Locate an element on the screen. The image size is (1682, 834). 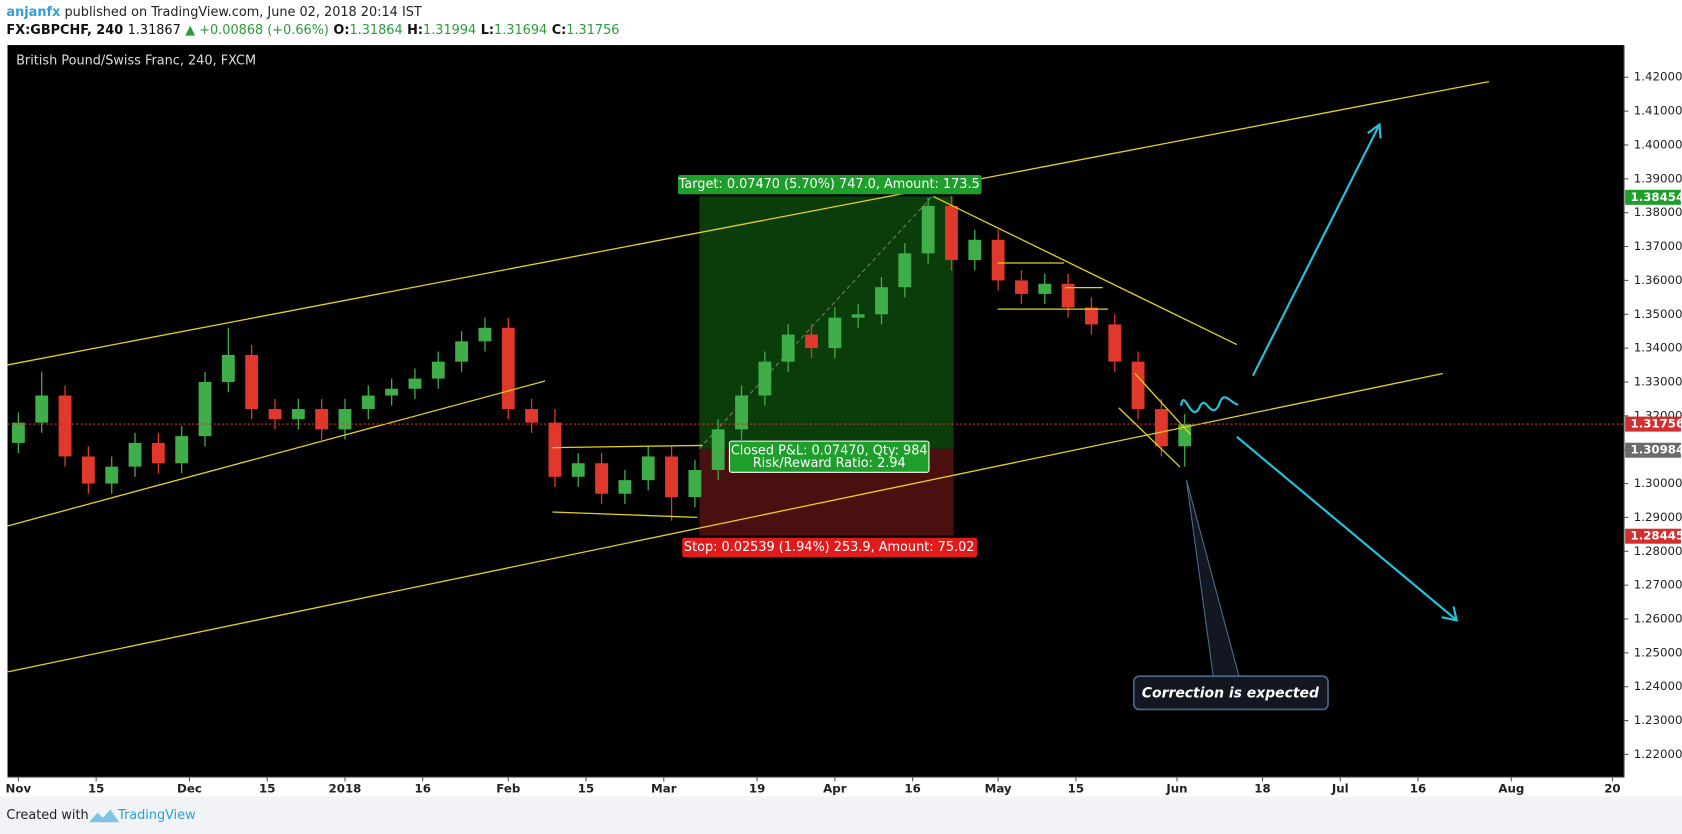
y-tick-label: 1.38000 is located at coordinates (1658, 212).